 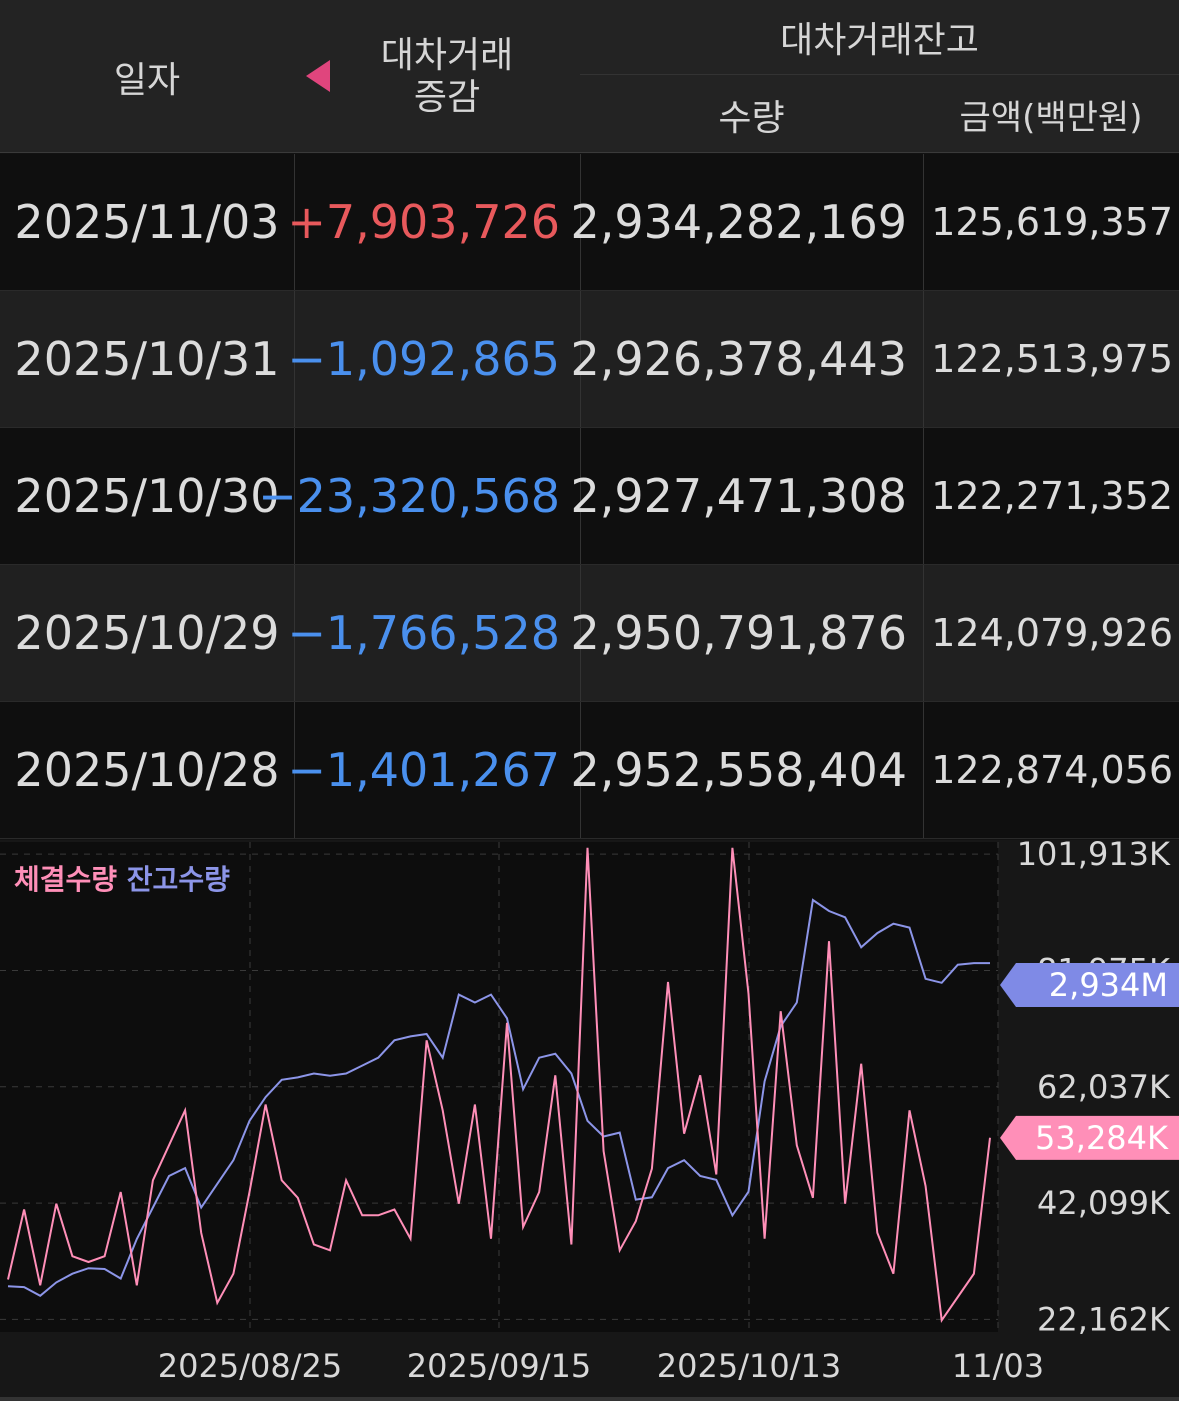 I want to click on qty-column-header: 수량, so click(x=751, y=118).